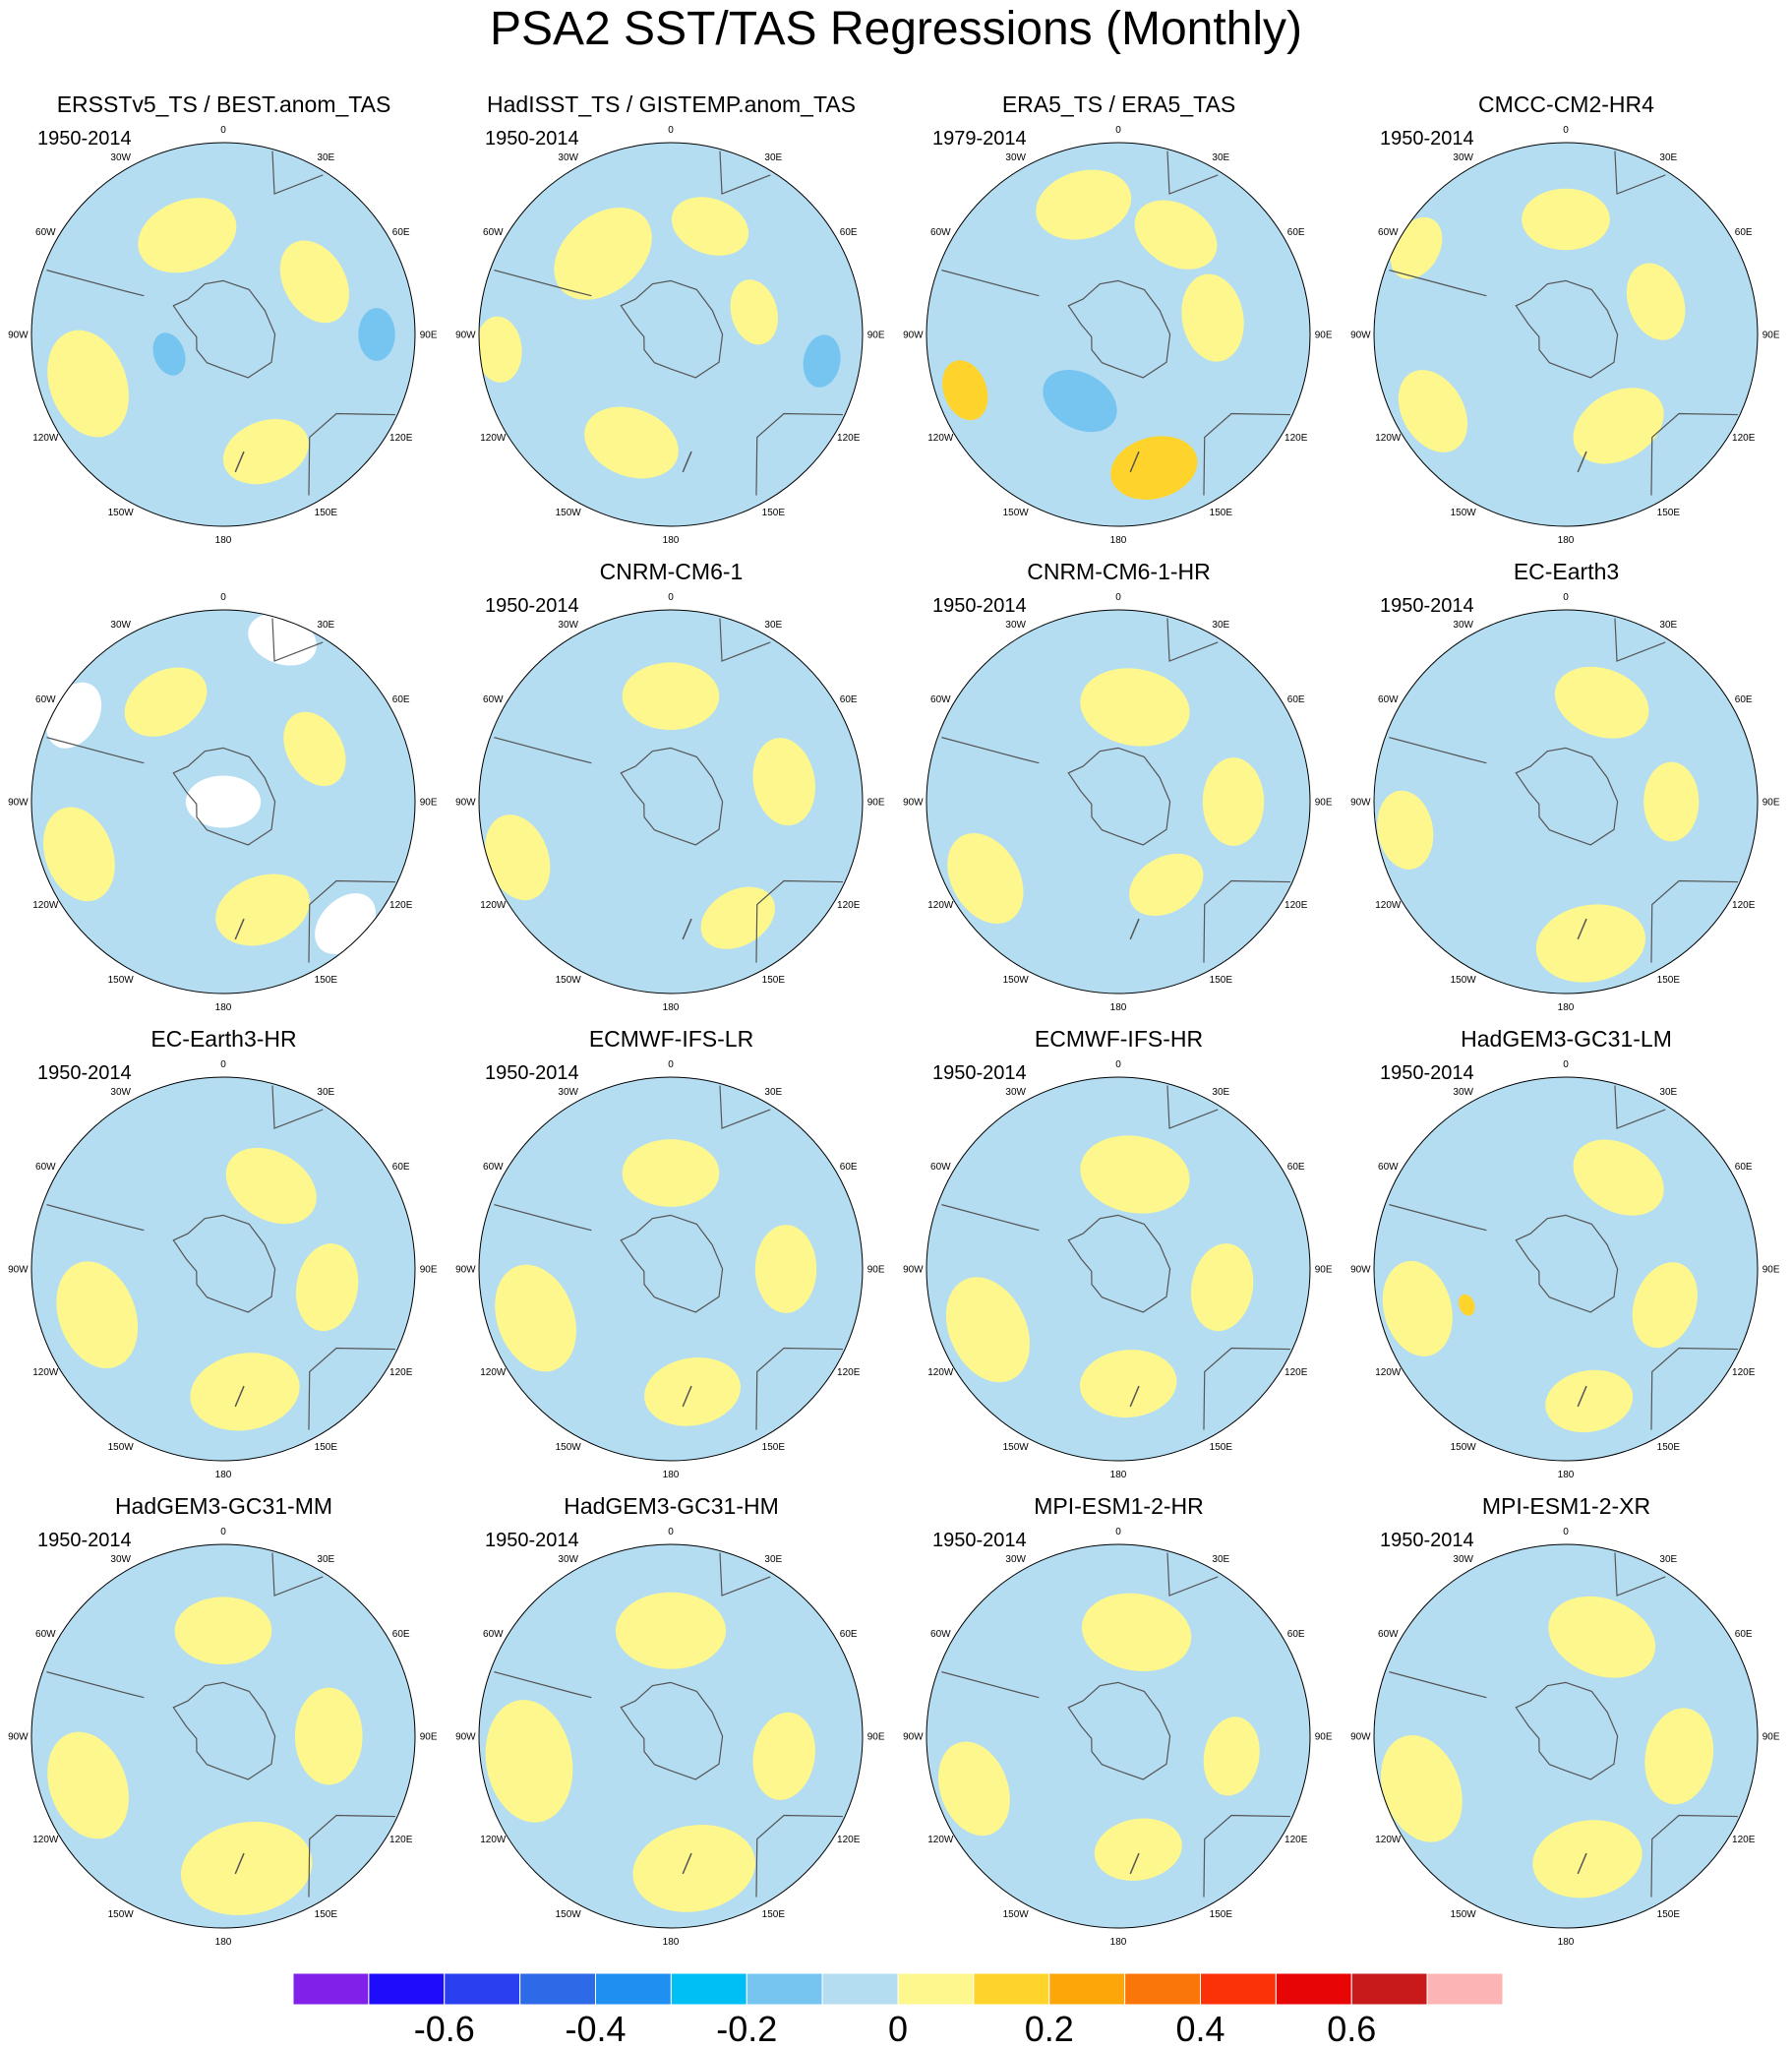 The height and width of the screenshot is (2049, 1792). What do you see at coordinates (45, 1634) in the screenshot?
I see `longitude-label: 60W` at bounding box center [45, 1634].